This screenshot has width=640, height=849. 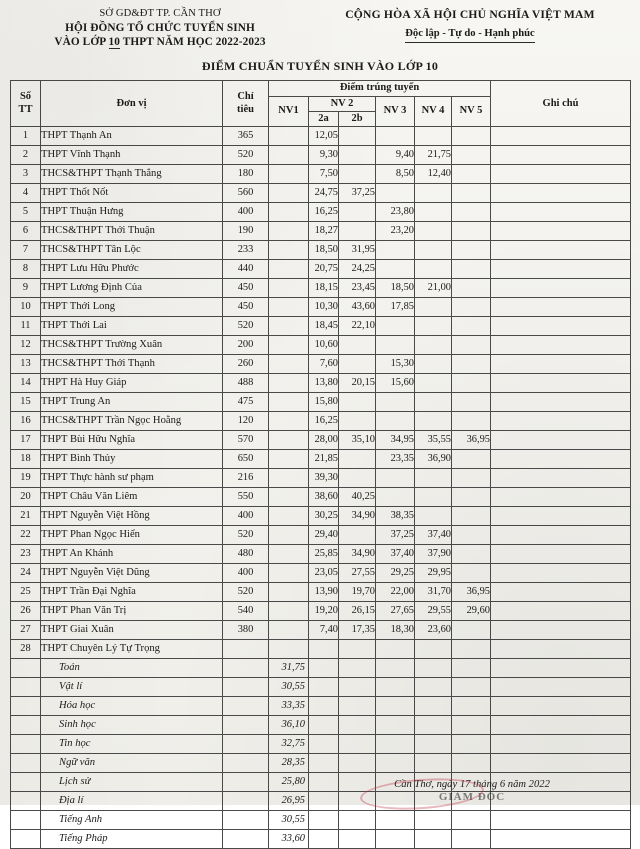 I want to click on cell-nv3: 37,25, so click(x=395, y=534).